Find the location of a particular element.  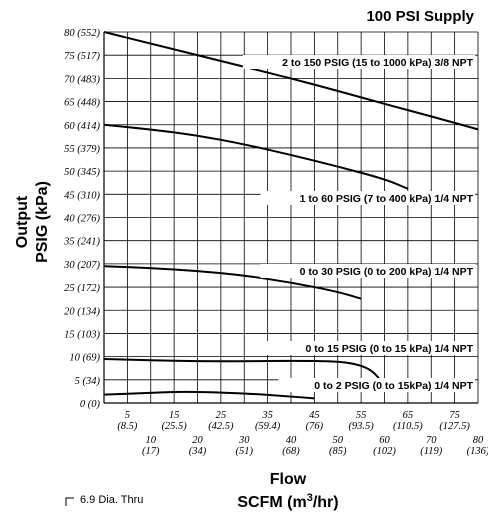

y-tick-label: 20 (134) is located at coordinates (82, 311).